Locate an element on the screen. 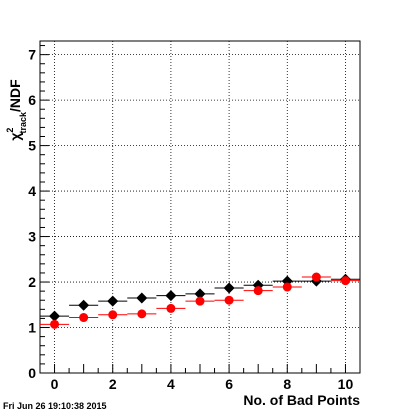 This screenshot has width=400, height=414. y-tick-label: 2 is located at coordinates (32, 282).